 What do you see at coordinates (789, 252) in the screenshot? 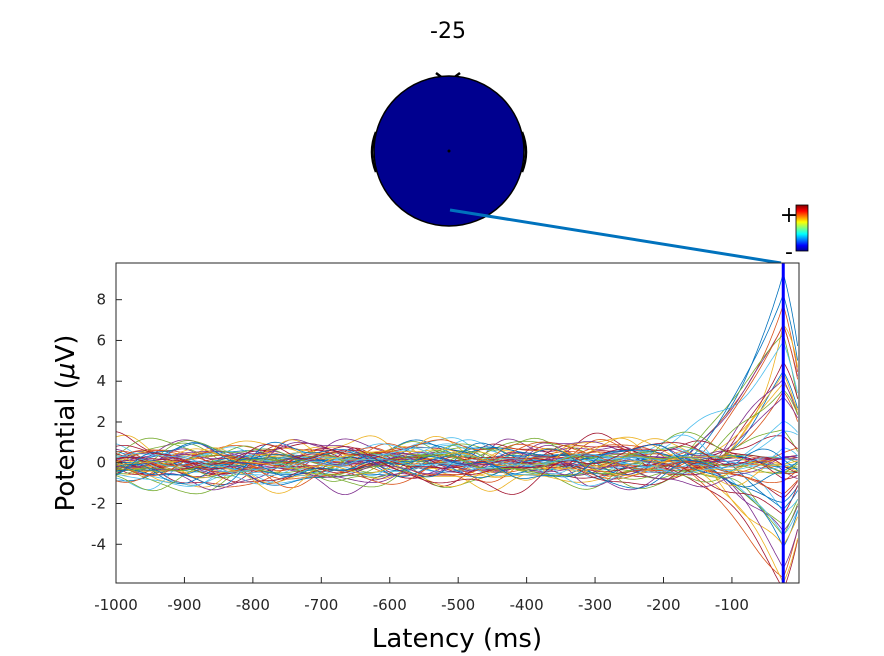
I see `colorbar-minus-label: -` at bounding box center [789, 252].